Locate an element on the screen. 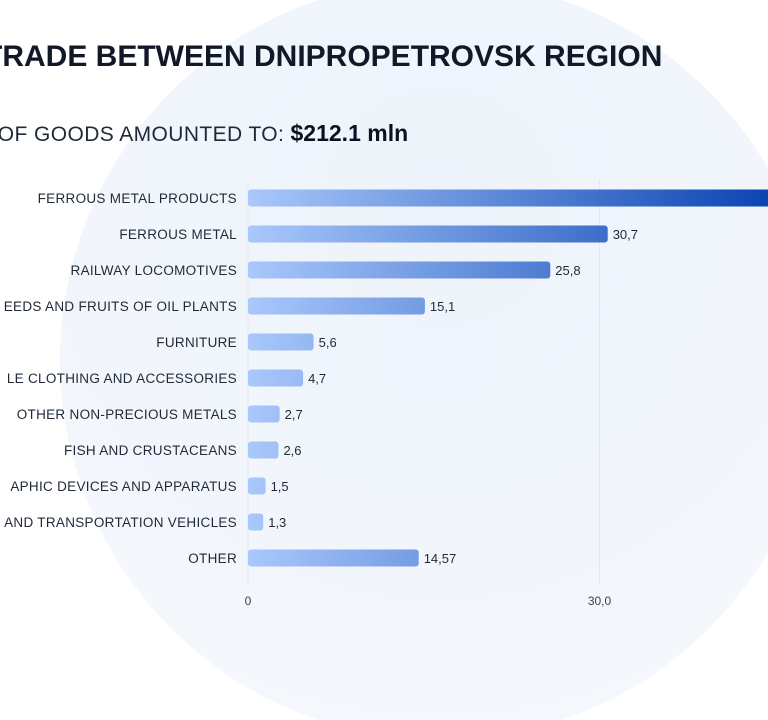 The image size is (768, 720). value-label: 2,7 is located at coordinates (294, 414).